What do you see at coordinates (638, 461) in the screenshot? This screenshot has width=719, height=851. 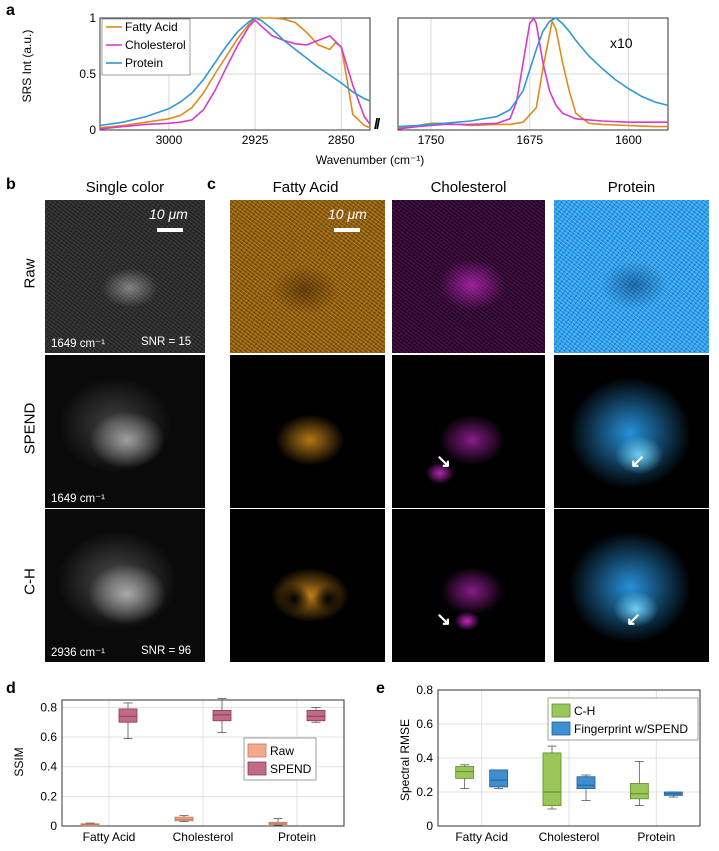 I see `arrow-icon-protein-spend: ↙` at bounding box center [638, 461].